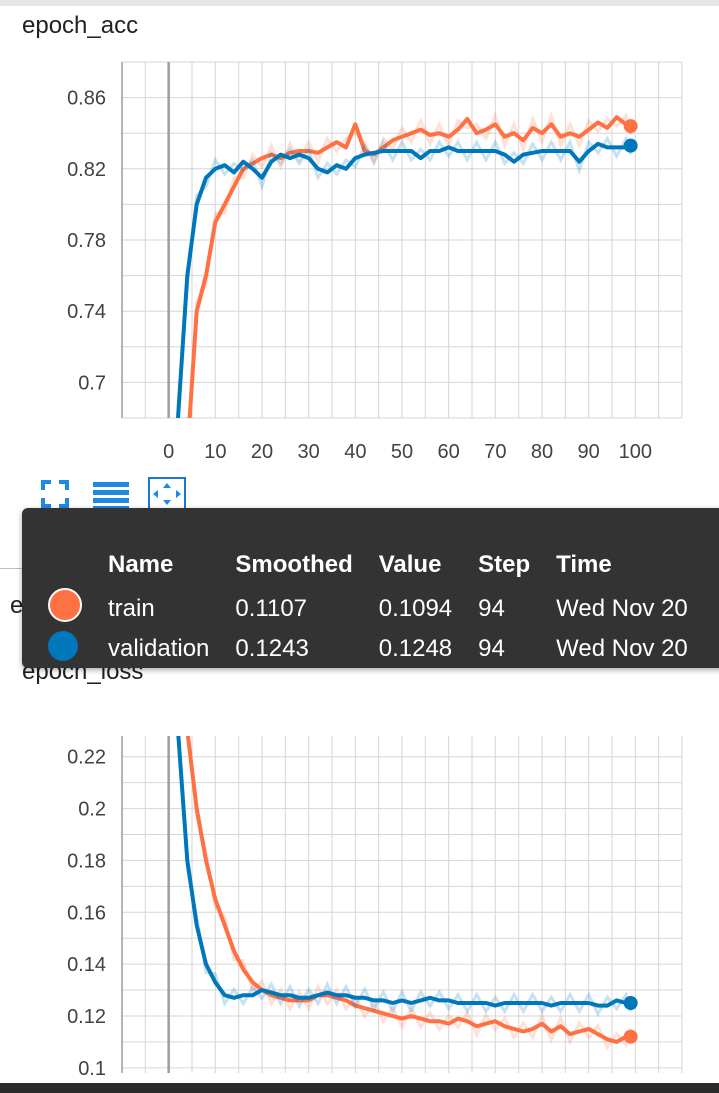 This screenshot has width=719, height=1093. Describe the element at coordinates (589, 452) in the screenshot. I see `x-tick-label: 90` at that location.